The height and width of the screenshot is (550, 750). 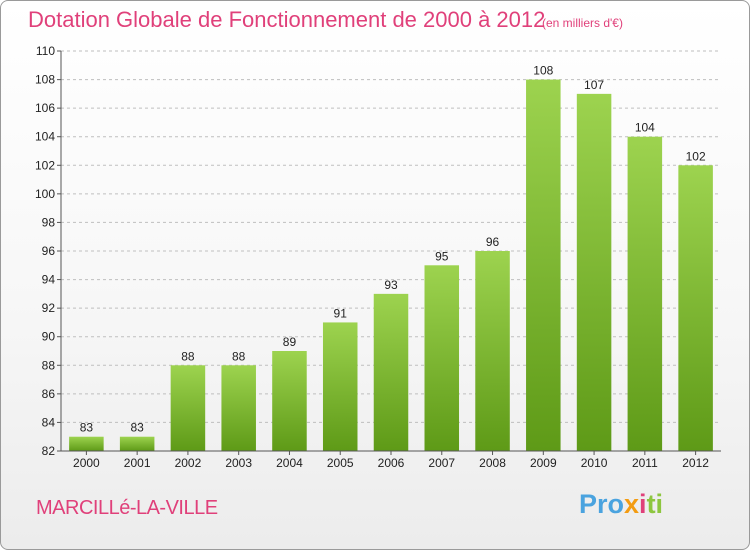 I want to click on y-tick-label-88: 88, so click(x=49, y=365).